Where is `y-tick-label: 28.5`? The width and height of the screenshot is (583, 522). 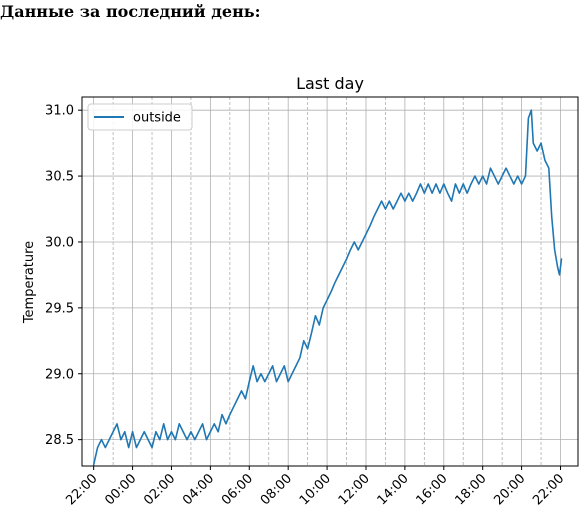
y-tick-label: 28.5 is located at coordinates (59, 440).